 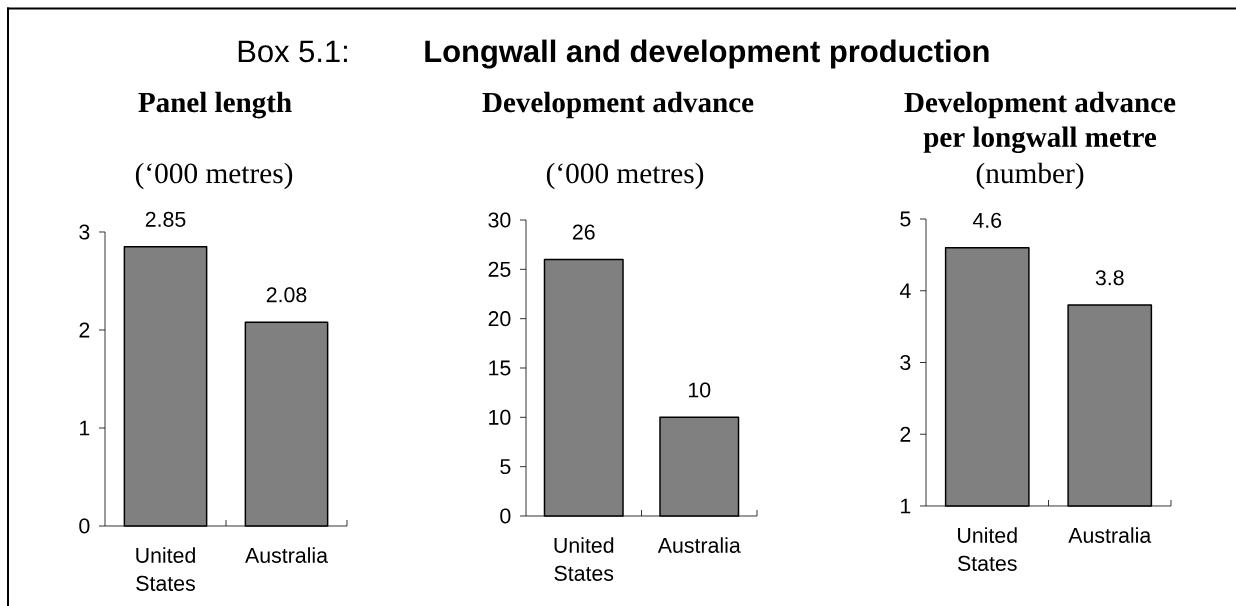 What do you see at coordinates (499, 319) in the screenshot?
I see `y-tick-label: 20` at bounding box center [499, 319].